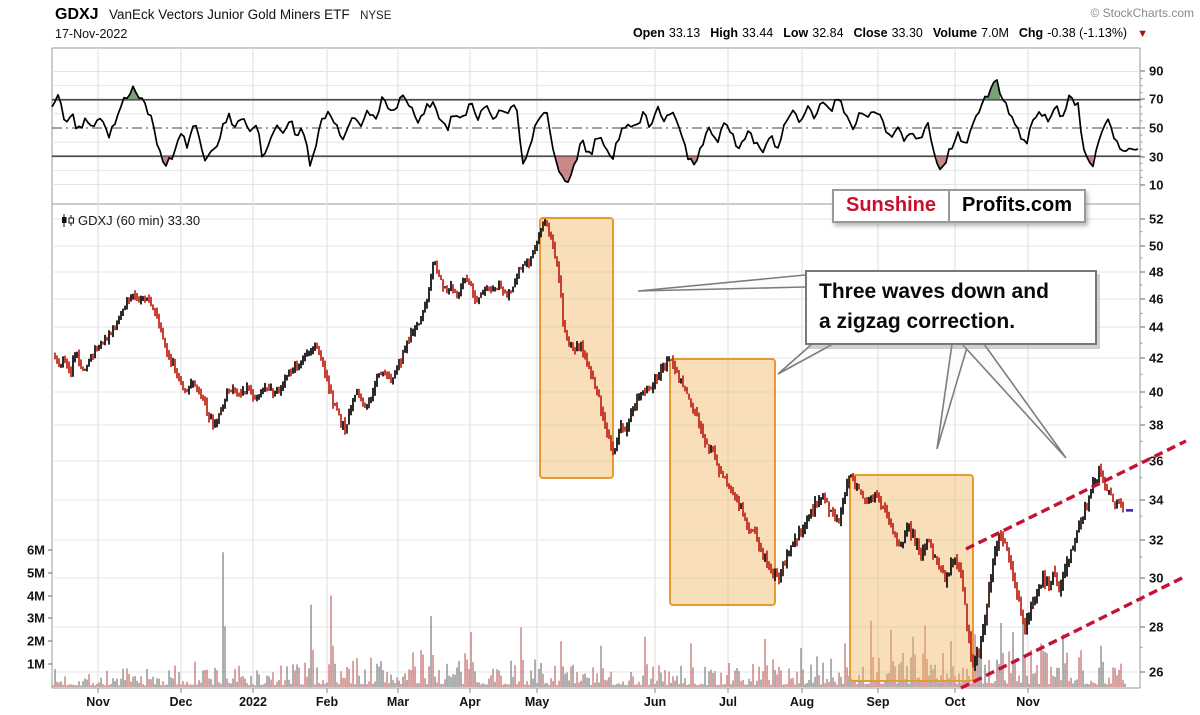 This screenshot has width=1200, height=715. What do you see at coordinates (376, 16) in the screenshot?
I see `exchange-label: NYSE` at bounding box center [376, 16].